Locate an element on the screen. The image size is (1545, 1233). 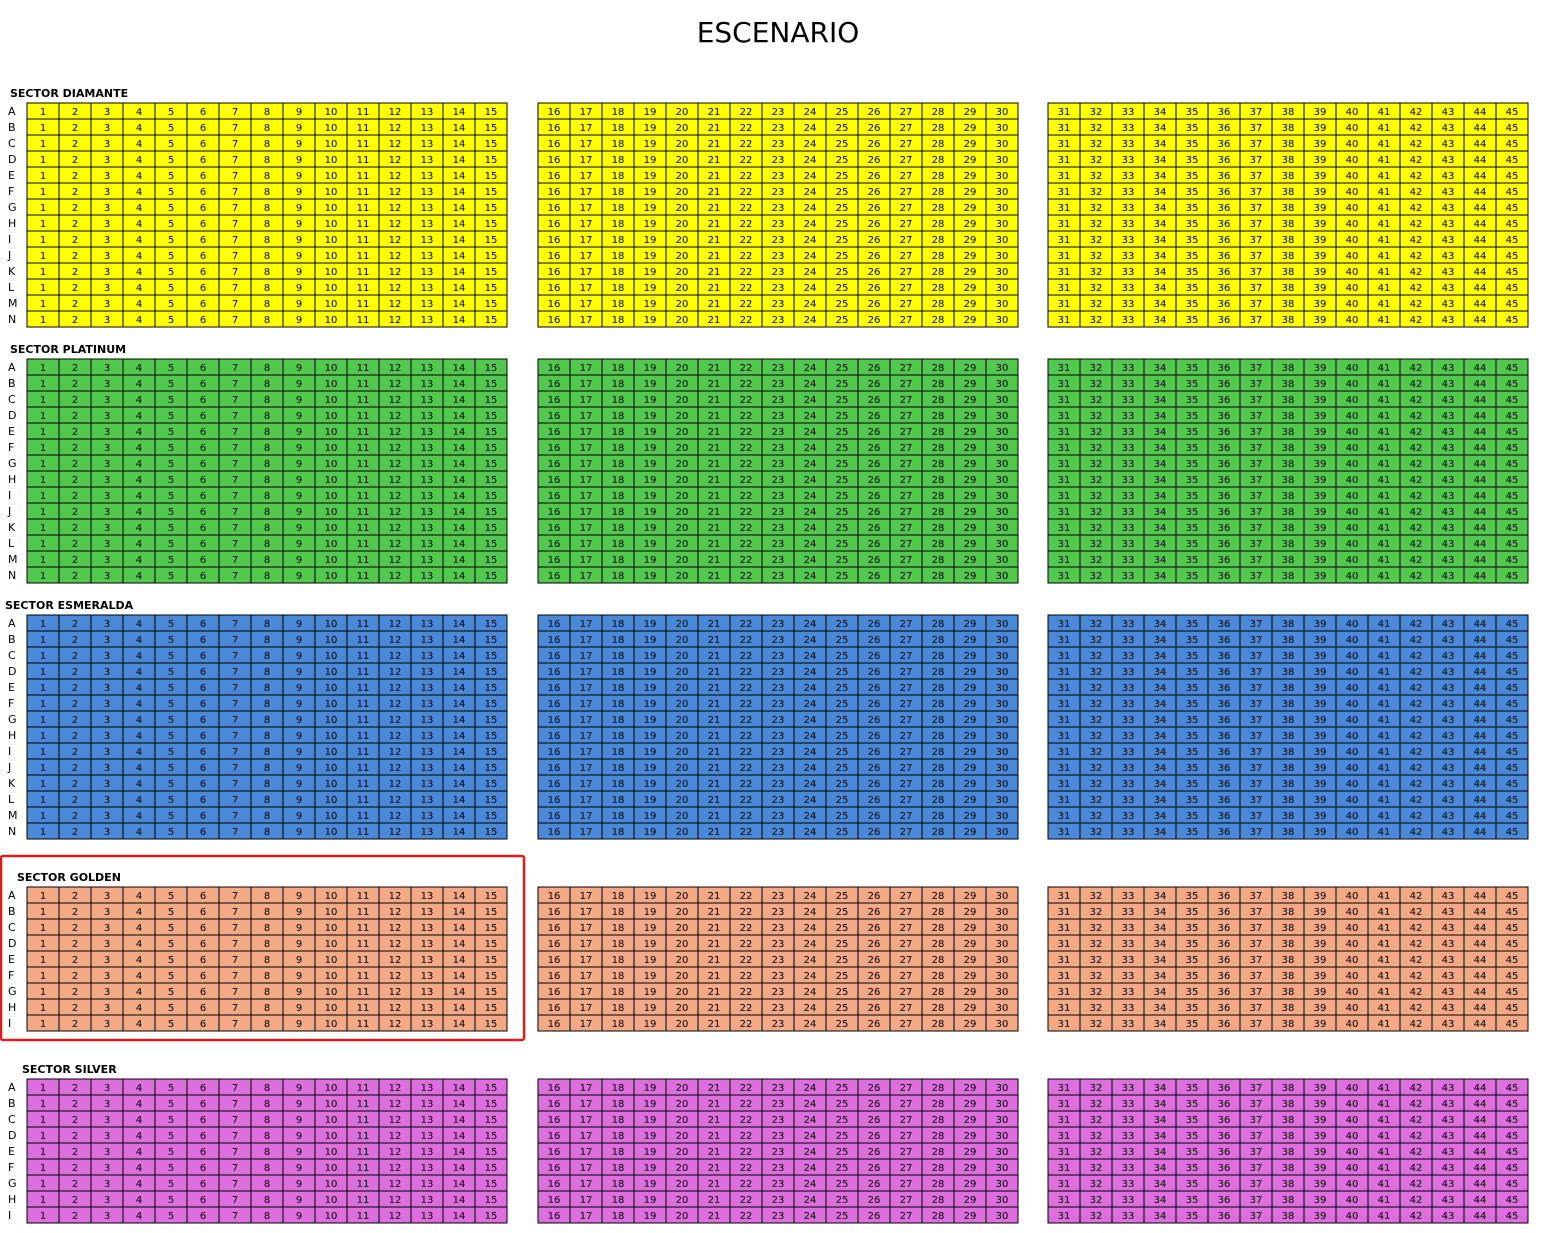
row-label: L is located at coordinates (11, 287).